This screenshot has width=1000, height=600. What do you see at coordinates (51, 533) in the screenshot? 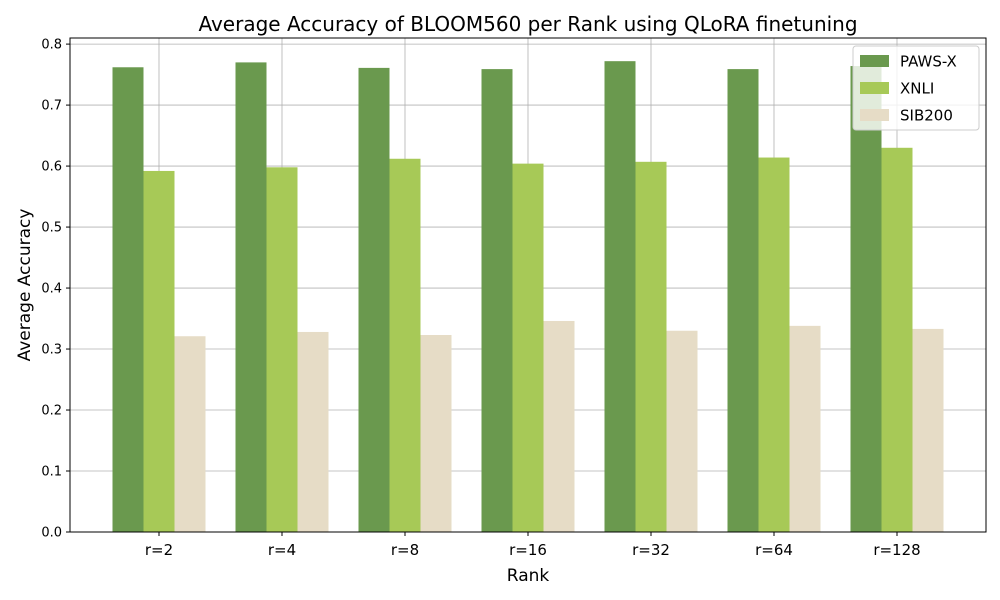
I see `y-tick-label: 0.0` at bounding box center [51, 533].